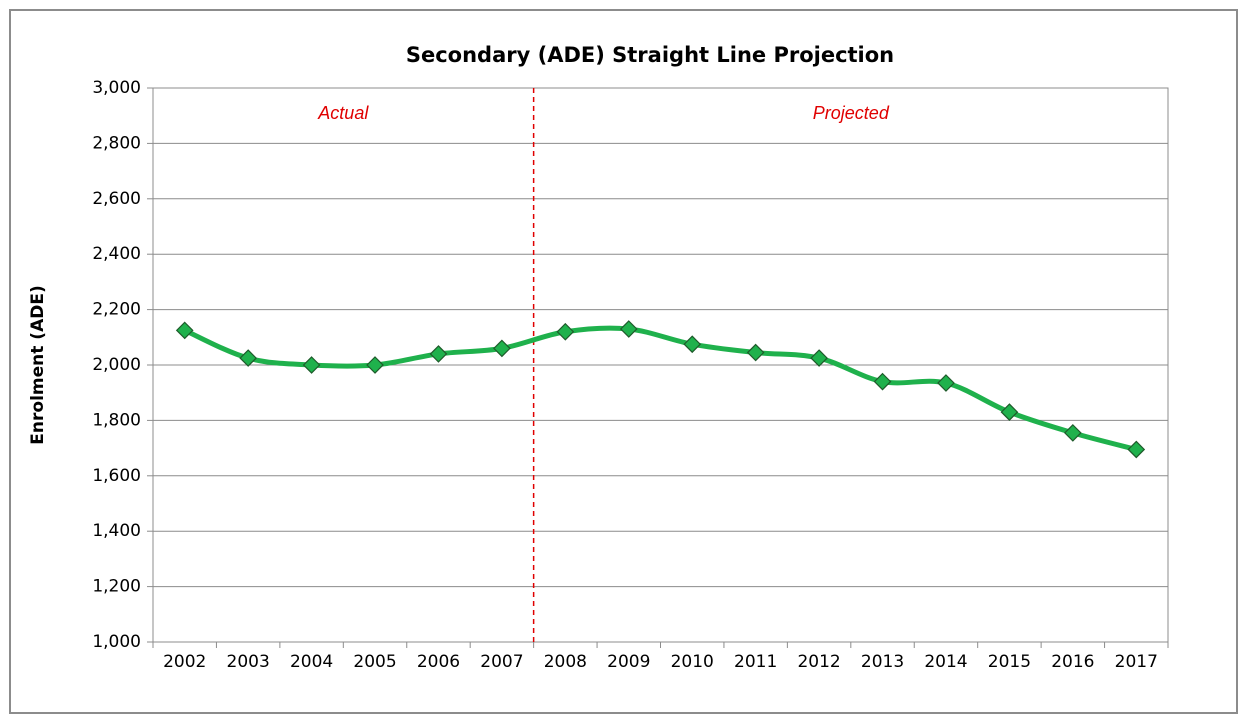  What do you see at coordinates (851, 113) in the screenshot?
I see `annotation: Projected` at bounding box center [851, 113].